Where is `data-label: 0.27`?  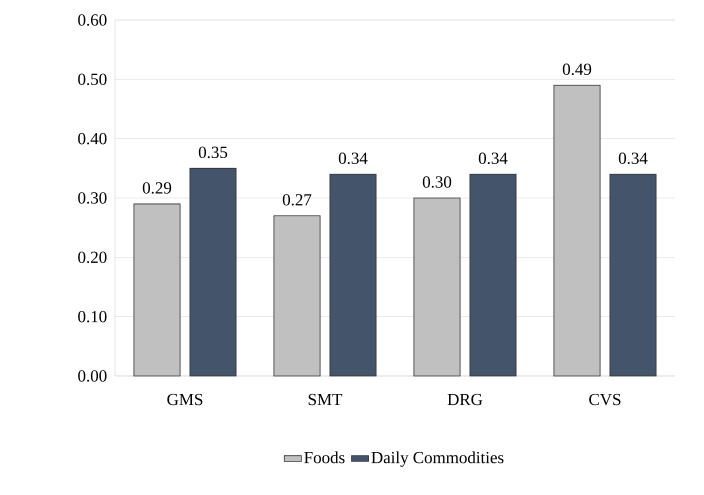
data-label: 0.27 is located at coordinates (297, 200).